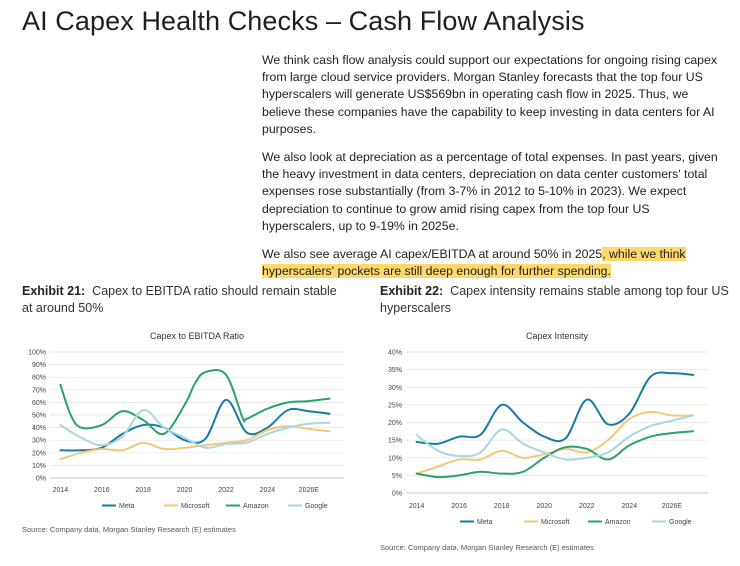 This screenshot has width=740, height=566. Describe the element at coordinates (37, 353) in the screenshot. I see `y-tick-label: 100%` at that location.